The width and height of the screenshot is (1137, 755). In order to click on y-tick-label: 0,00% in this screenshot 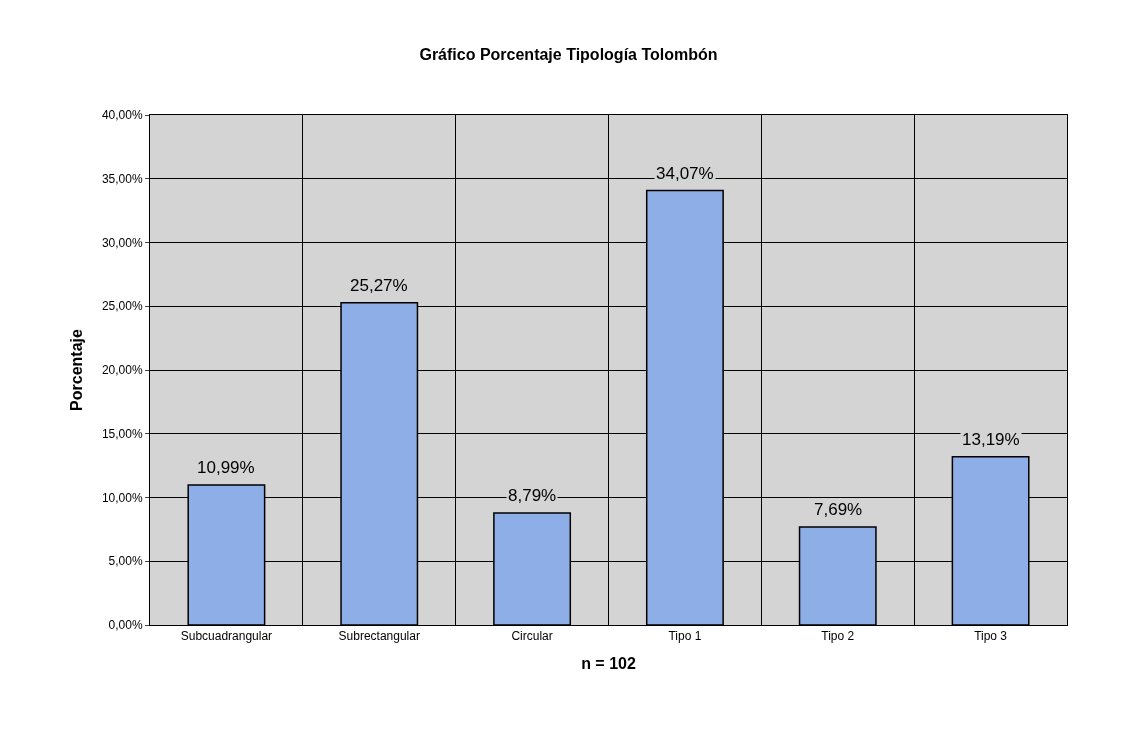, I will do `click(125, 625)`.